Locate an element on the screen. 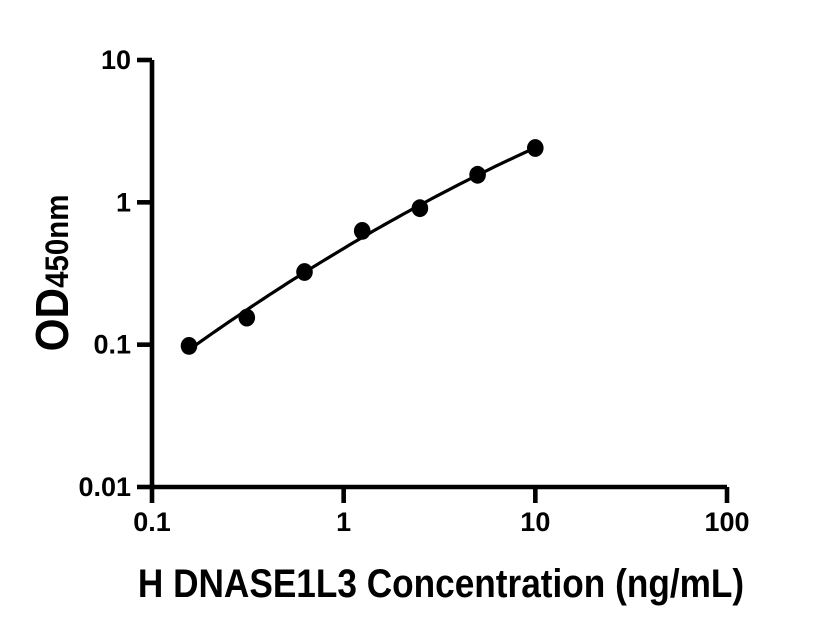 The width and height of the screenshot is (816, 640). x-axis-label: H DNASE1L3 Concentration (ng/mL) is located at coordinates (441, 584).